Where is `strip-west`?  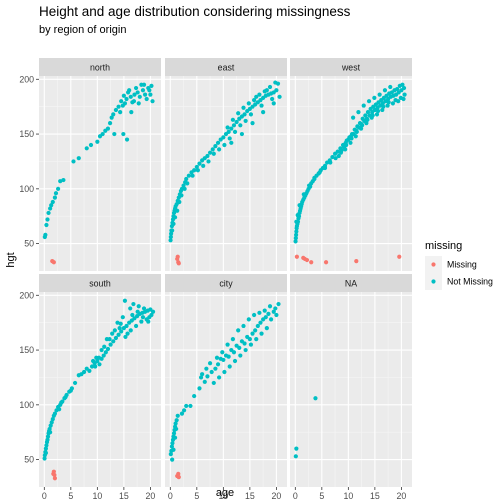
strip-west is located at coordinates (351, 67).